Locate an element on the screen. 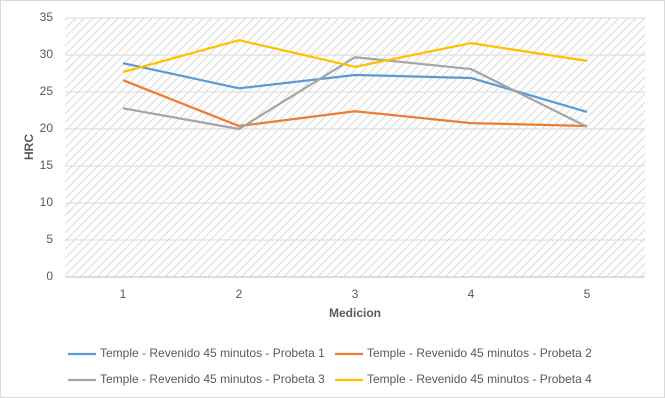 This screenshot has height=398, width=665. x-tick-label: 3 is located at coordinates (355, 294).